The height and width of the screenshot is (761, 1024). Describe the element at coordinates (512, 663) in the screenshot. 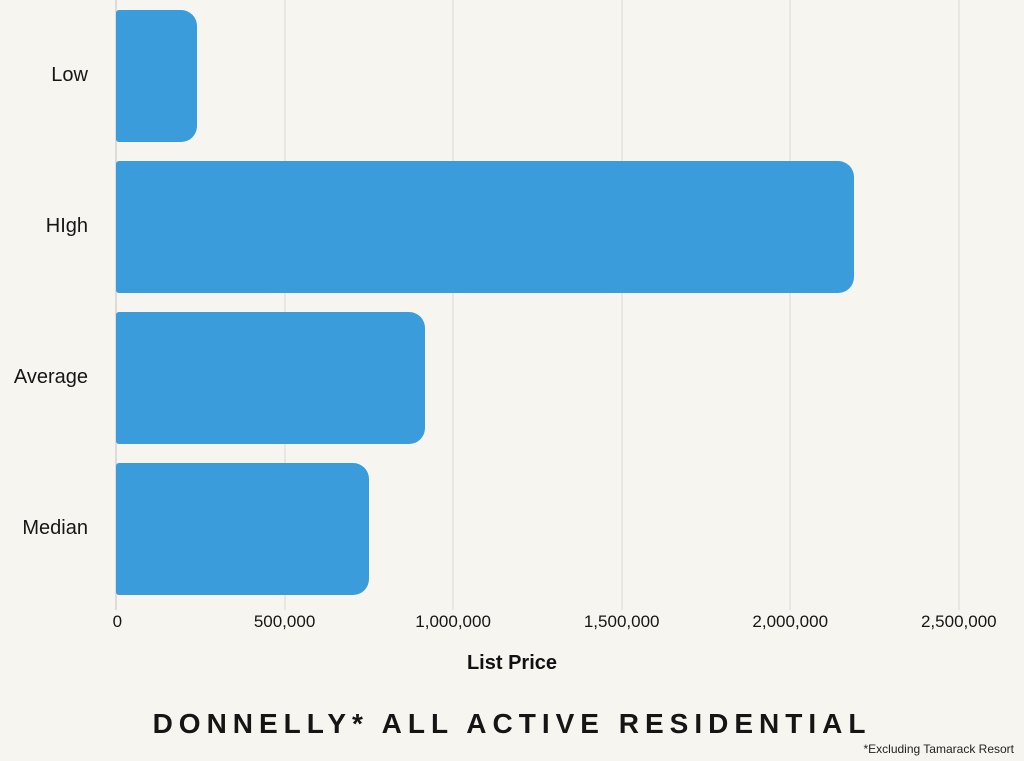

I see `x-axis-label: List Price` at that location.